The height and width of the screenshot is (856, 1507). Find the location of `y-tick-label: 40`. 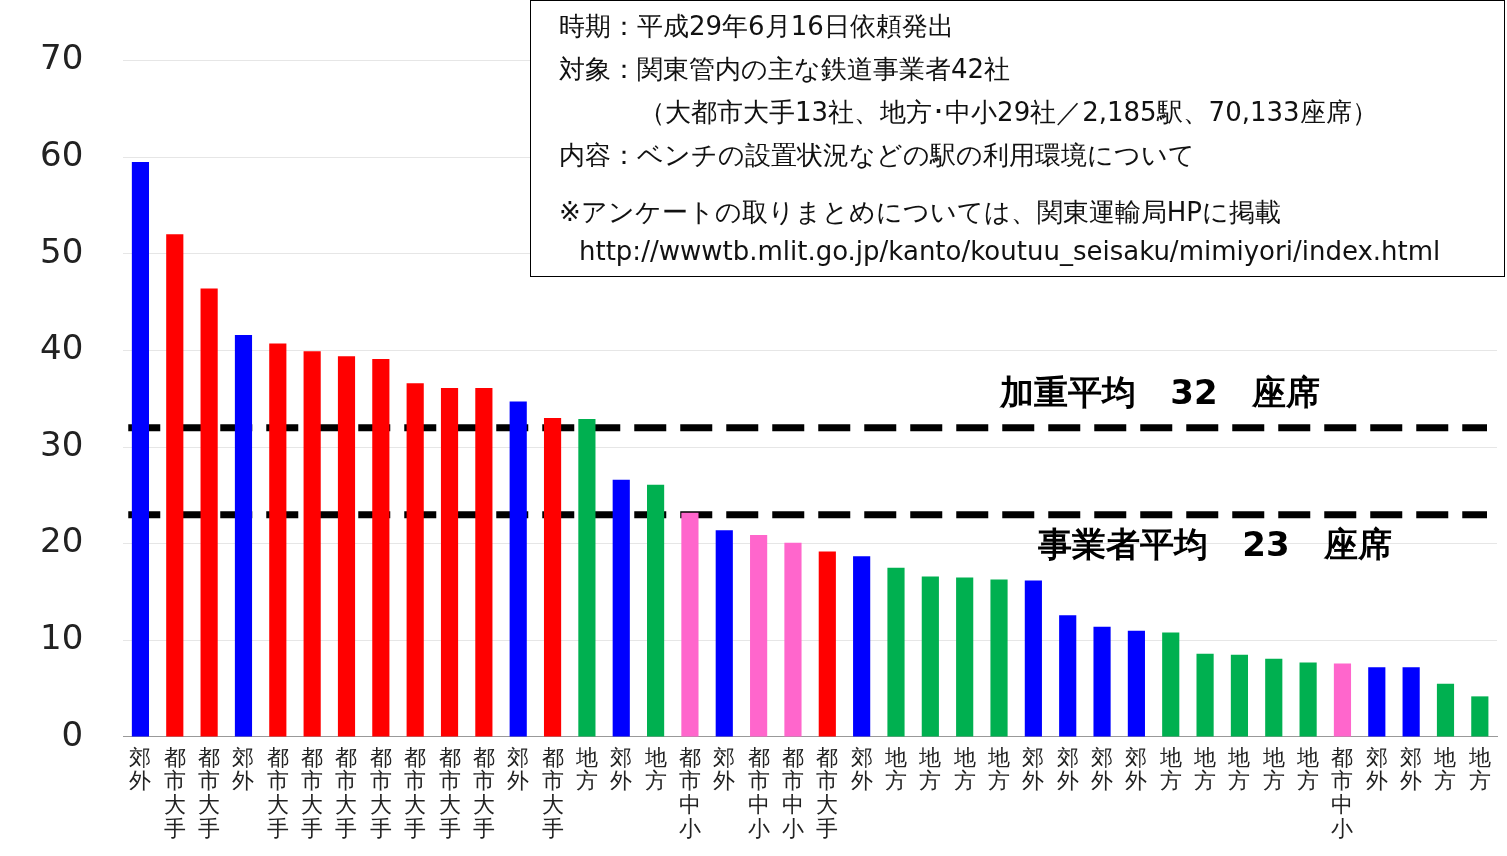

y-tick-label: 40 is located at coordinates (62, 347).